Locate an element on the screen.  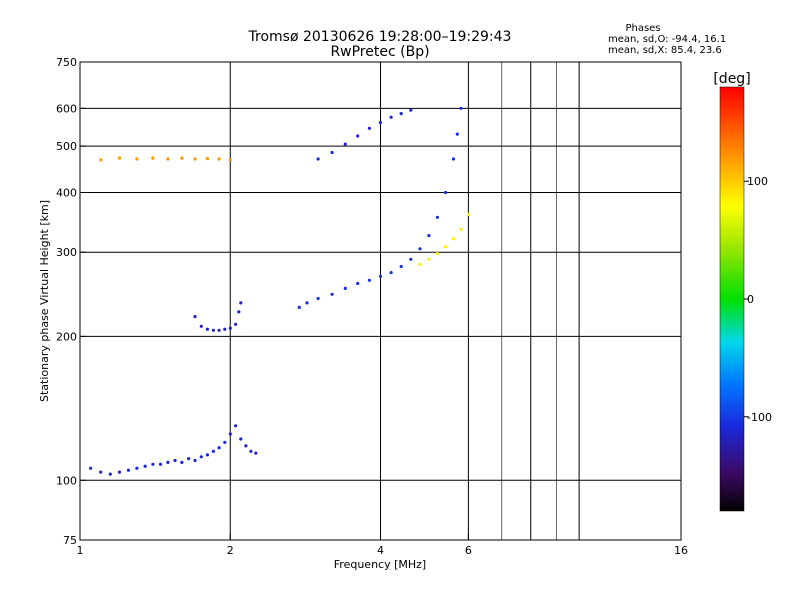
x-tick-label: 6 is located at coordinates (468, 550).